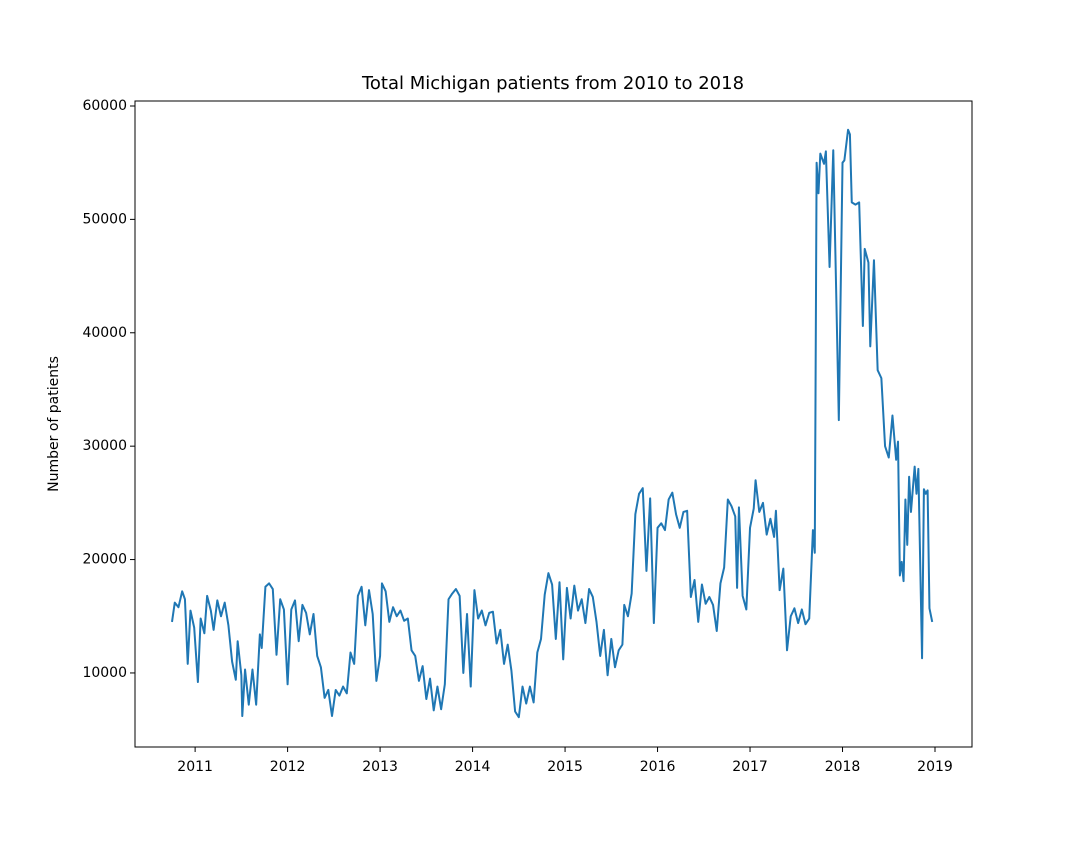  What do you see at coordinates (104, 673) in the screenshot?
I see `y-tick-label: 10000` at bounding box center [104, 673].